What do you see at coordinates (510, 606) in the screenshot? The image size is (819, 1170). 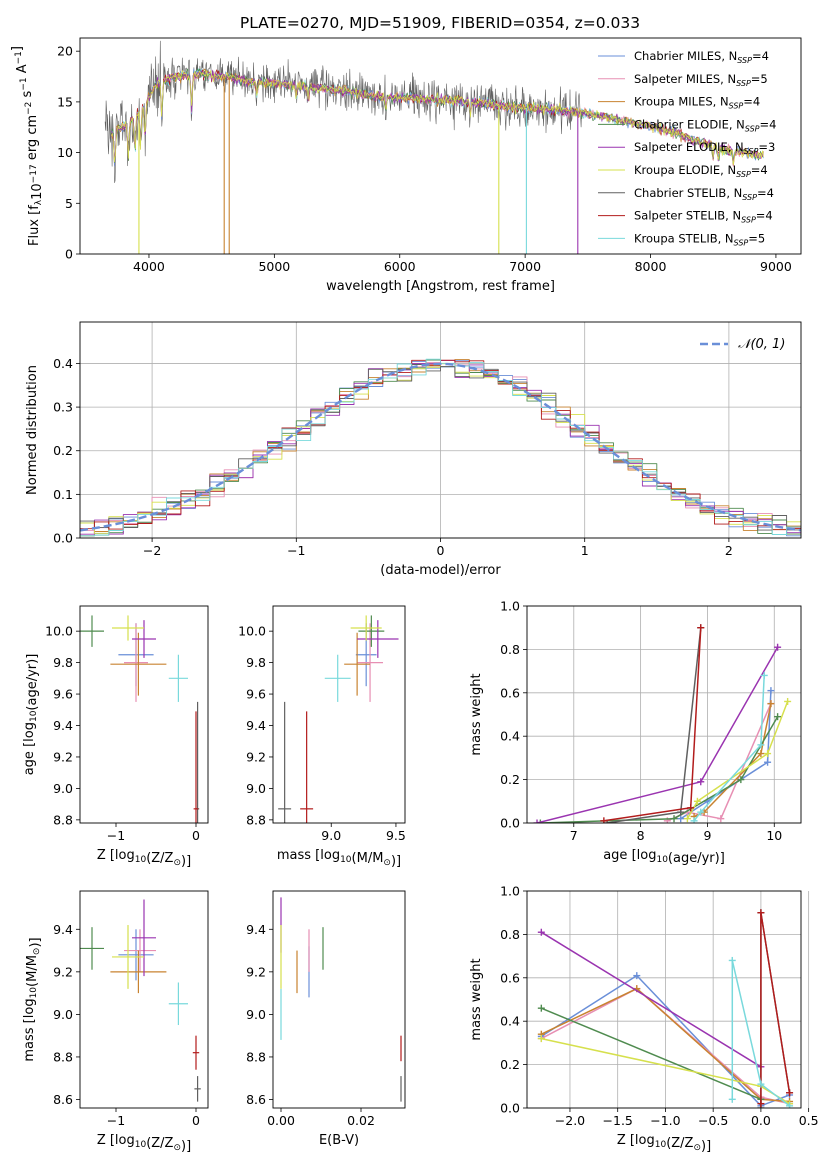 I see `weight-age-ytick-label: 1.0` at bounding box center [510, 606].